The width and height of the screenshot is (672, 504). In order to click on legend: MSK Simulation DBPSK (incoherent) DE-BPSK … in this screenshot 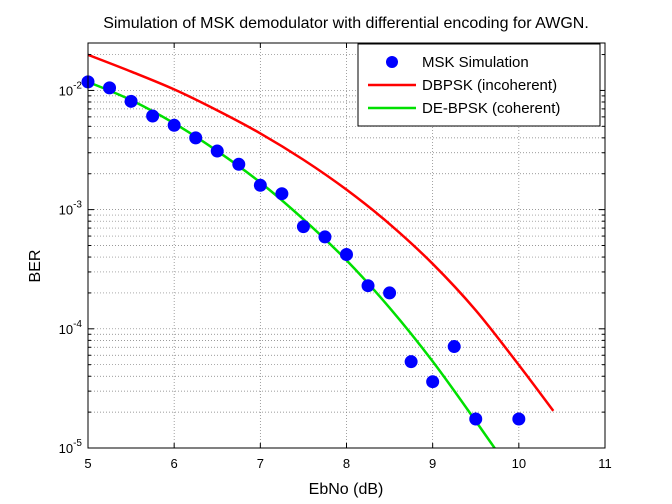, I will do `click(479, 85)`.